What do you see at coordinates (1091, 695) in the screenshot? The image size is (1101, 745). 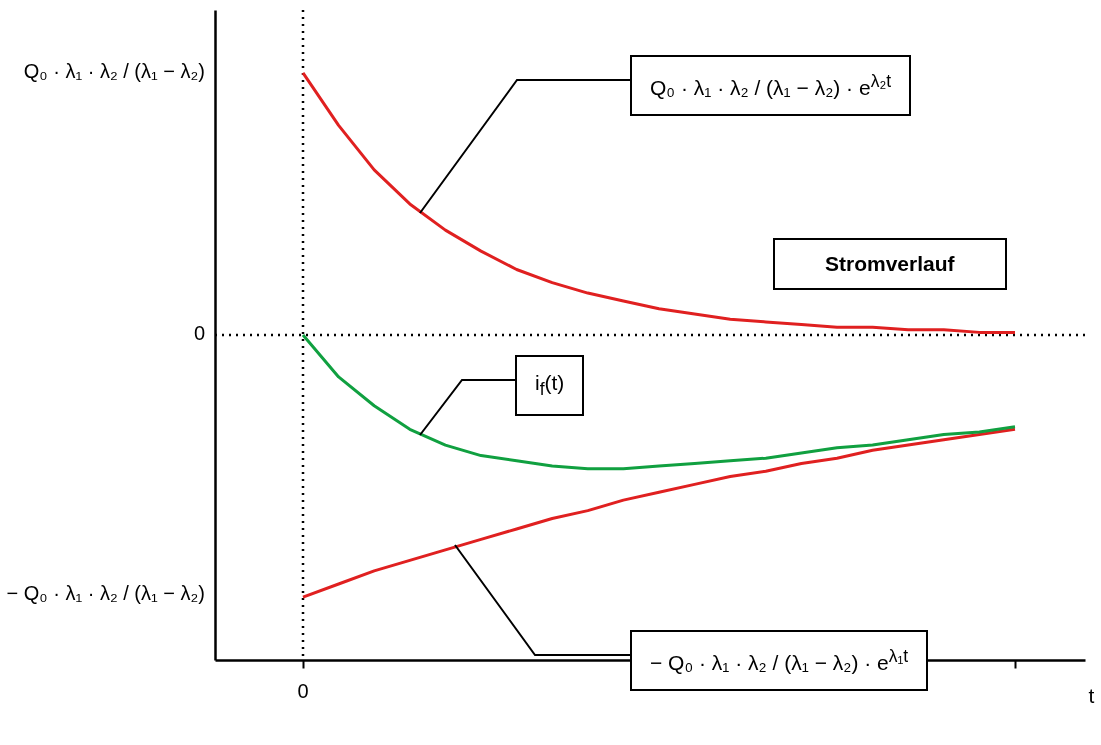 I see `x-axis-title: t` at bounding box center [1091, 695].